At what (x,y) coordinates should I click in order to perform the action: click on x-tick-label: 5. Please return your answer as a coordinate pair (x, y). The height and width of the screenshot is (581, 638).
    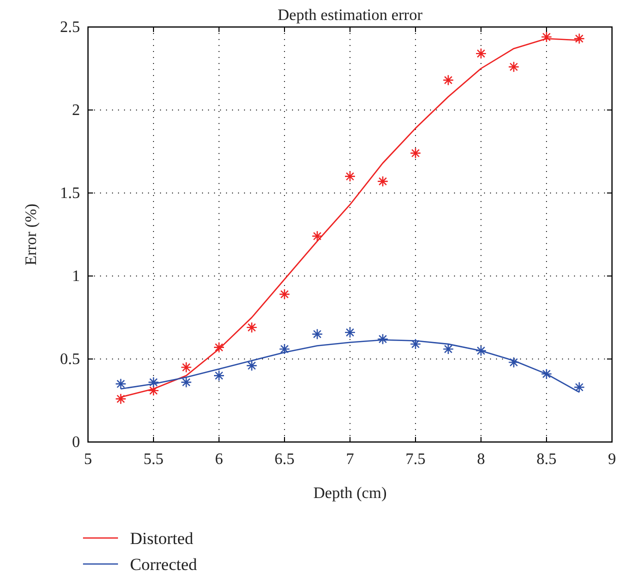
    Looking at the image, I should click on (88, 459).